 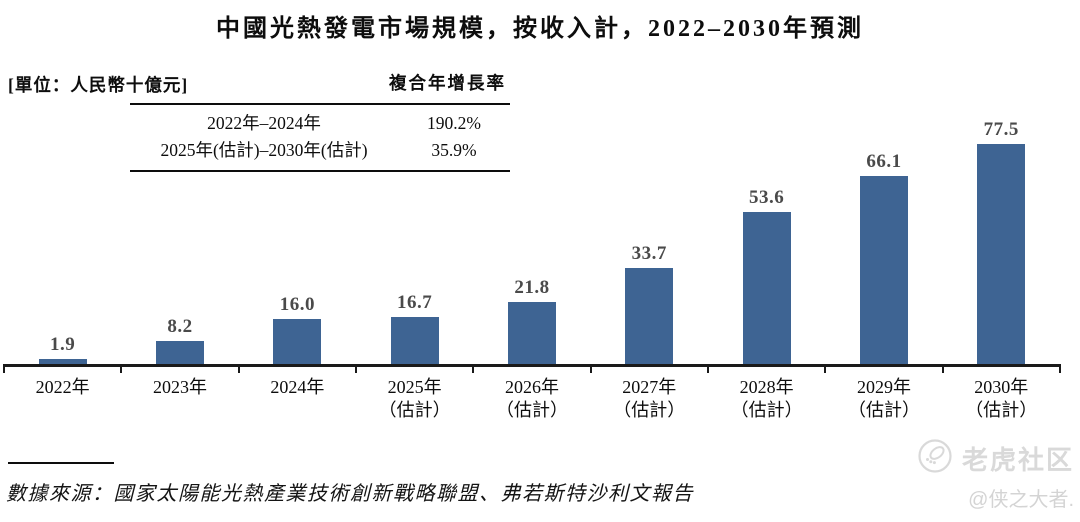 What do you see at coordinates (883, 398) in the screenshot?
I see `x-axis-label: 2029年 （估計）` at bounding box center [883, 398].